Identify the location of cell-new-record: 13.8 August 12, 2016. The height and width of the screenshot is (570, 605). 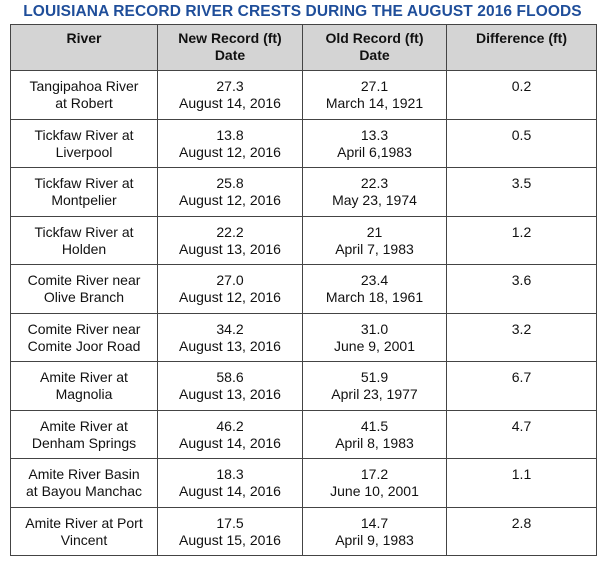
(230, 143).